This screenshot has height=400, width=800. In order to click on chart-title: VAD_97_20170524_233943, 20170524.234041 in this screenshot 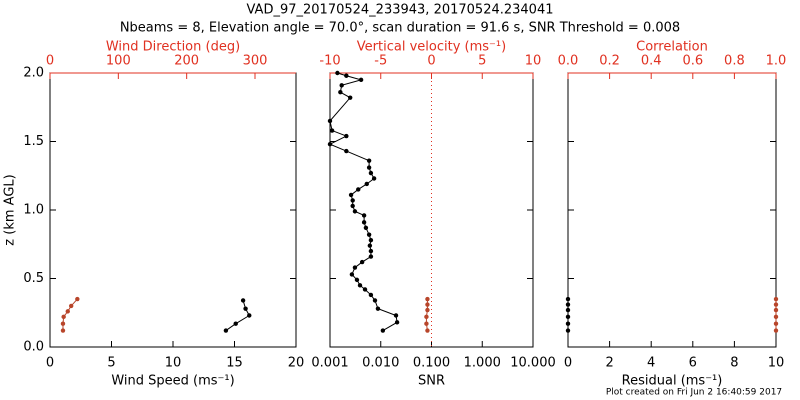, I will do `click(400, 10)`.